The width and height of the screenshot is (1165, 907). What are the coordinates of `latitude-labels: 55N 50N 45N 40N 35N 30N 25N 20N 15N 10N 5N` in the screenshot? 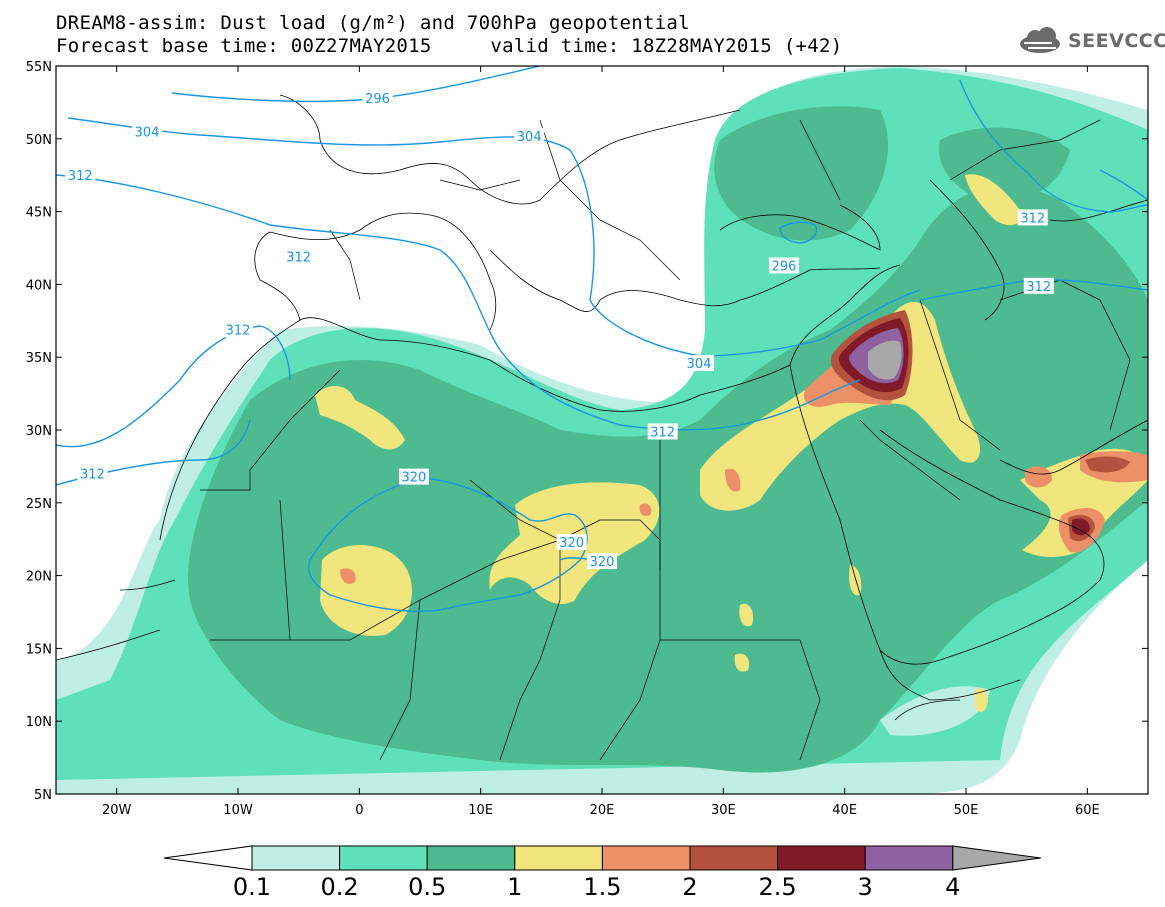 It's located at (39, 431).